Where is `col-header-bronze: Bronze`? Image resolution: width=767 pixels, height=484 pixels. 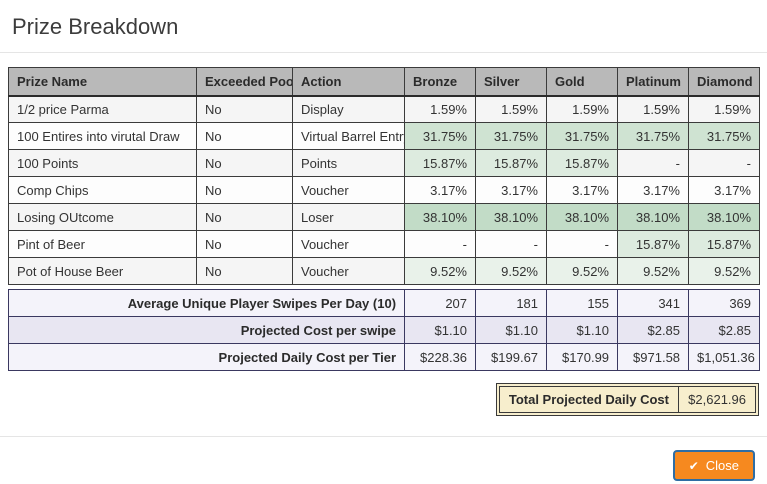
col-header-bronze: Bronze is located at coordinates (440, 82).